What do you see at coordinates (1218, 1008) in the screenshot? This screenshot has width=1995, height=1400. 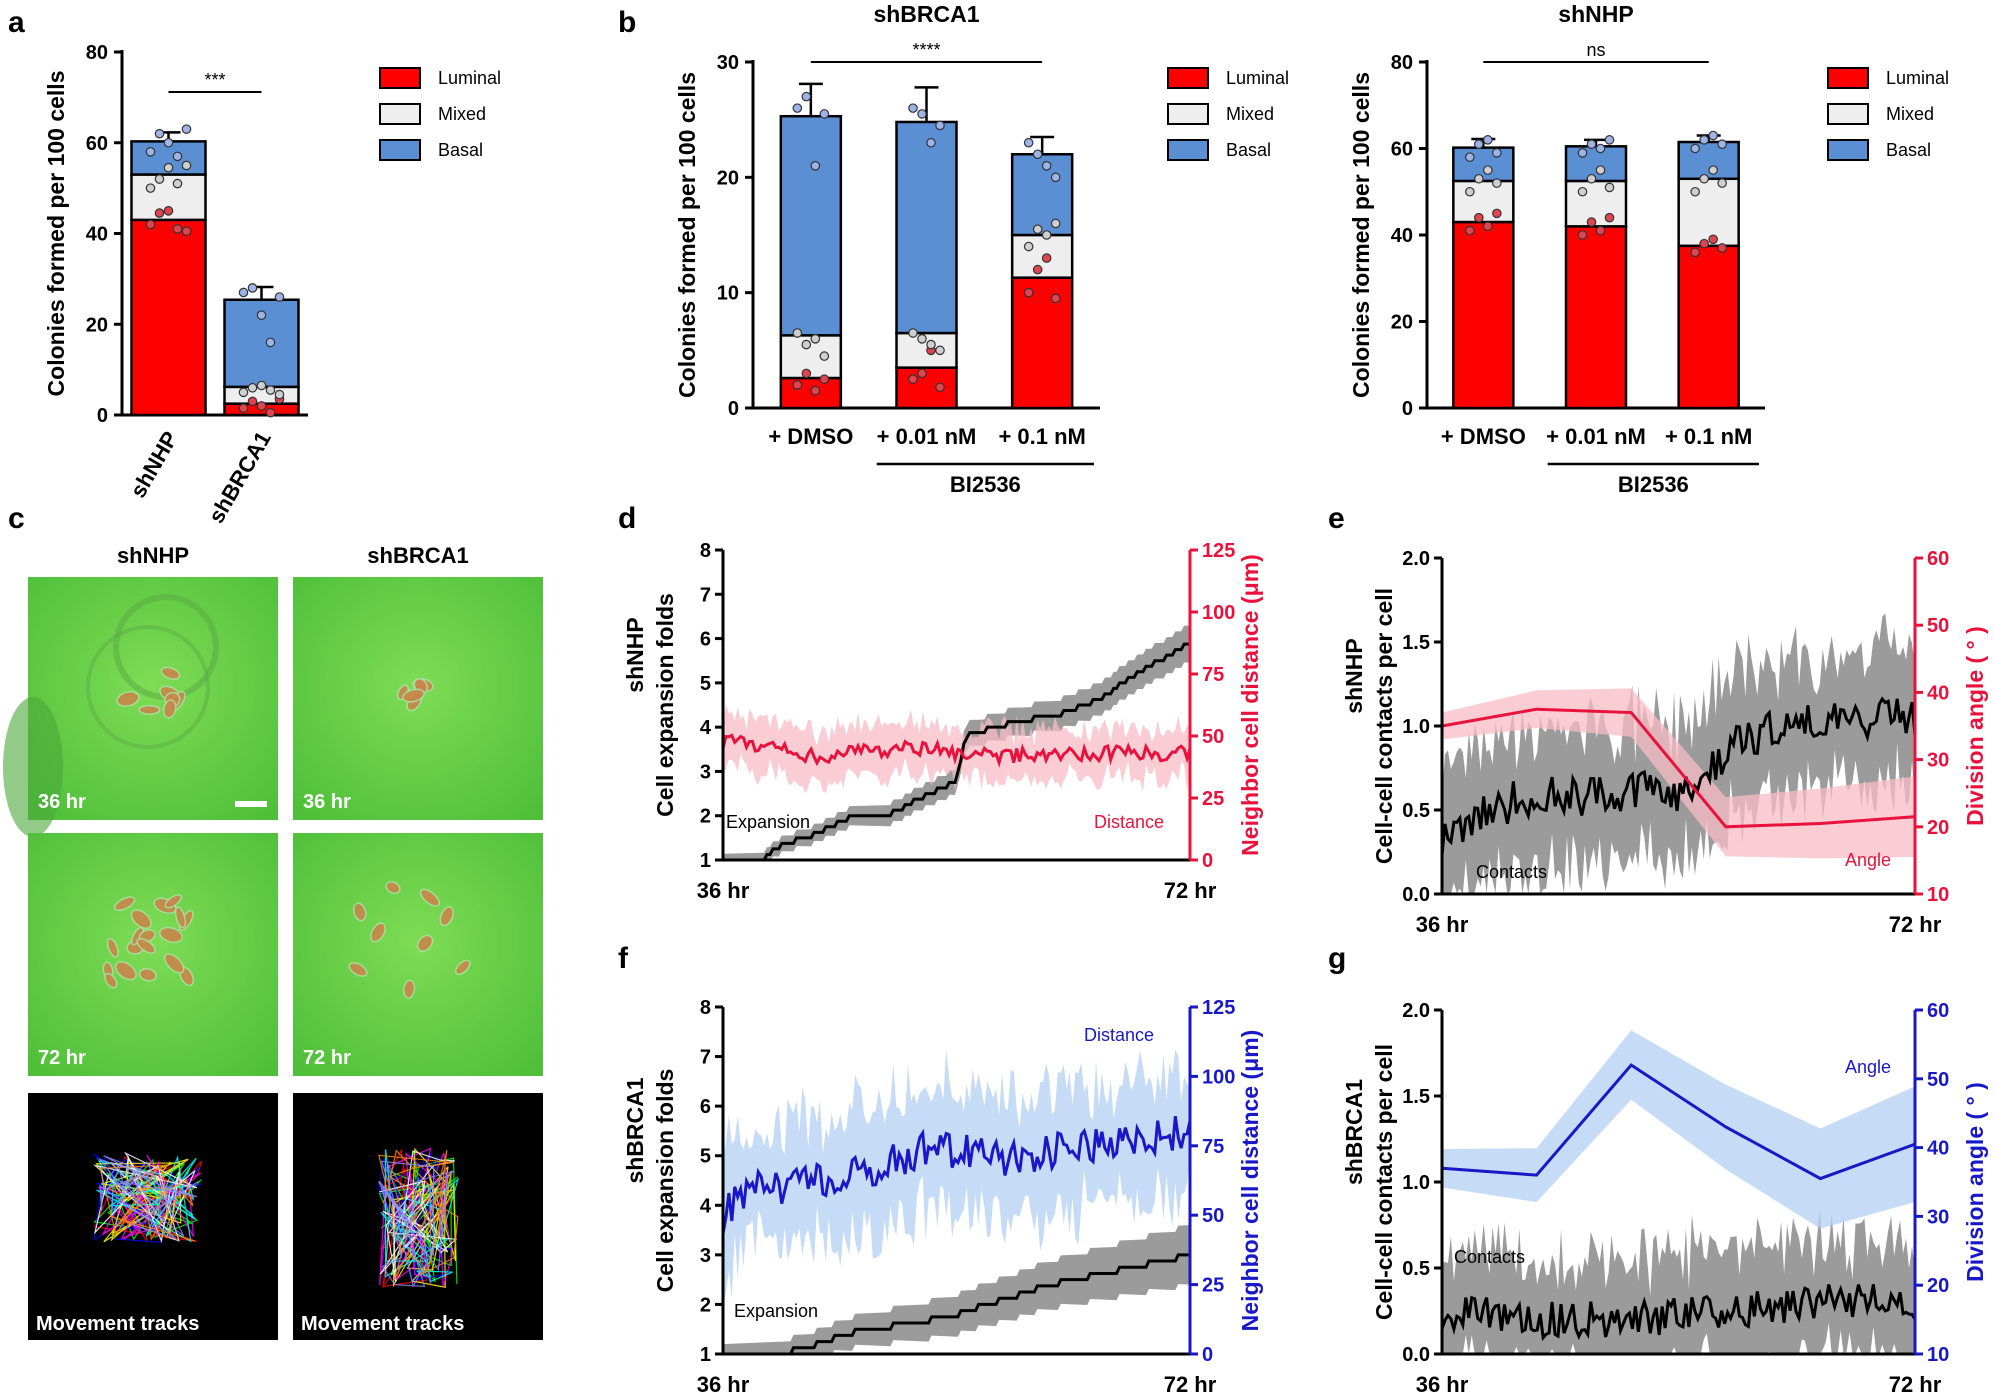 I see `y2-tick-label: 125` at bounding box center [1218, 1008].